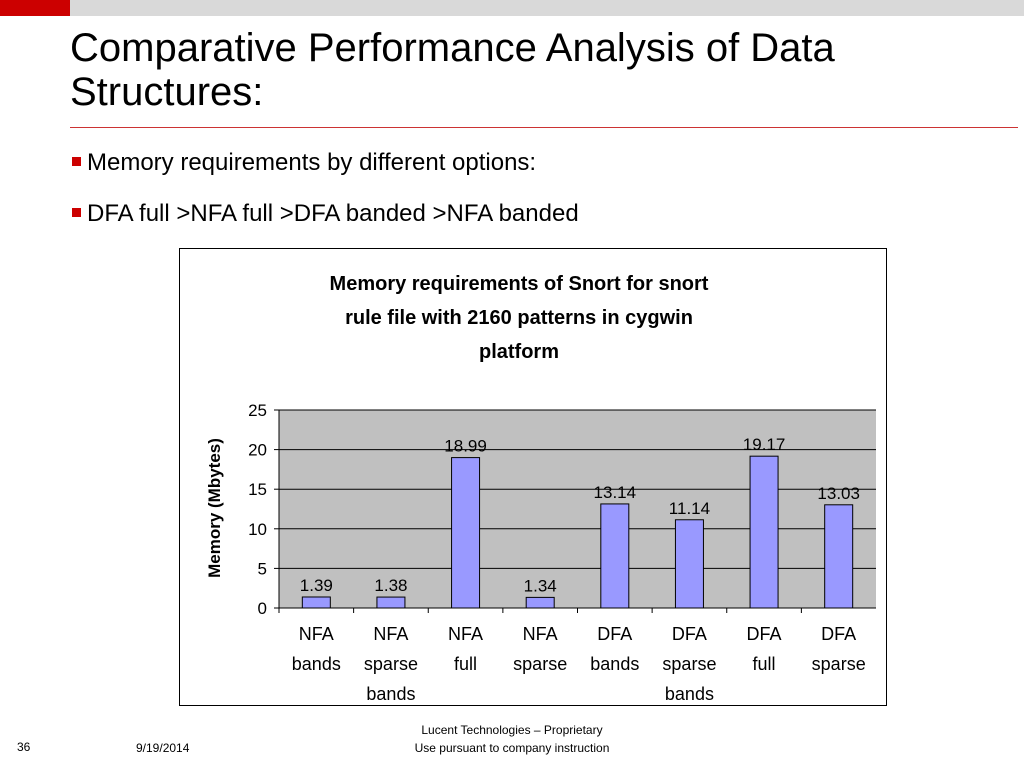 The height and width of the screenshot is (768, 1024). I want to click on chart-title-line: Memory requirements of Snort for snort, so click(519, 284).